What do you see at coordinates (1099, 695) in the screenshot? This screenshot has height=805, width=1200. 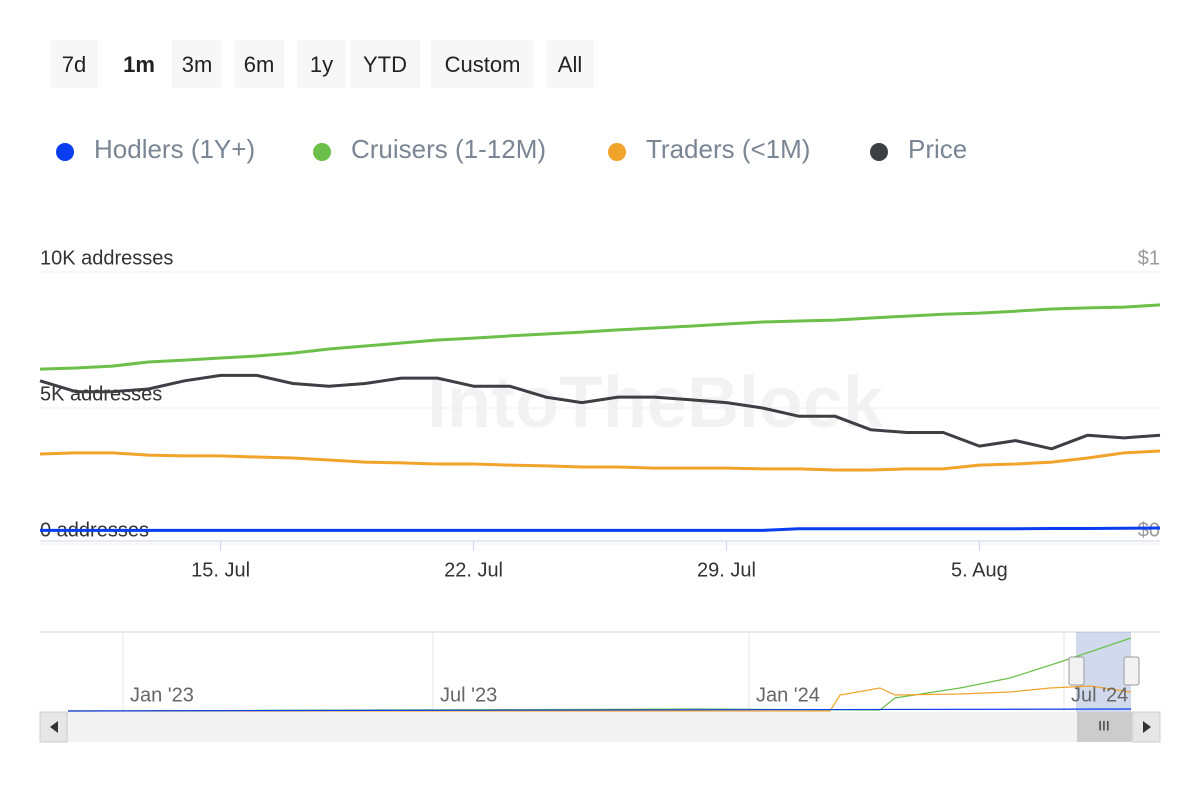 I see `navigator-label: Jul '24` at bounding box center [1099, 695].